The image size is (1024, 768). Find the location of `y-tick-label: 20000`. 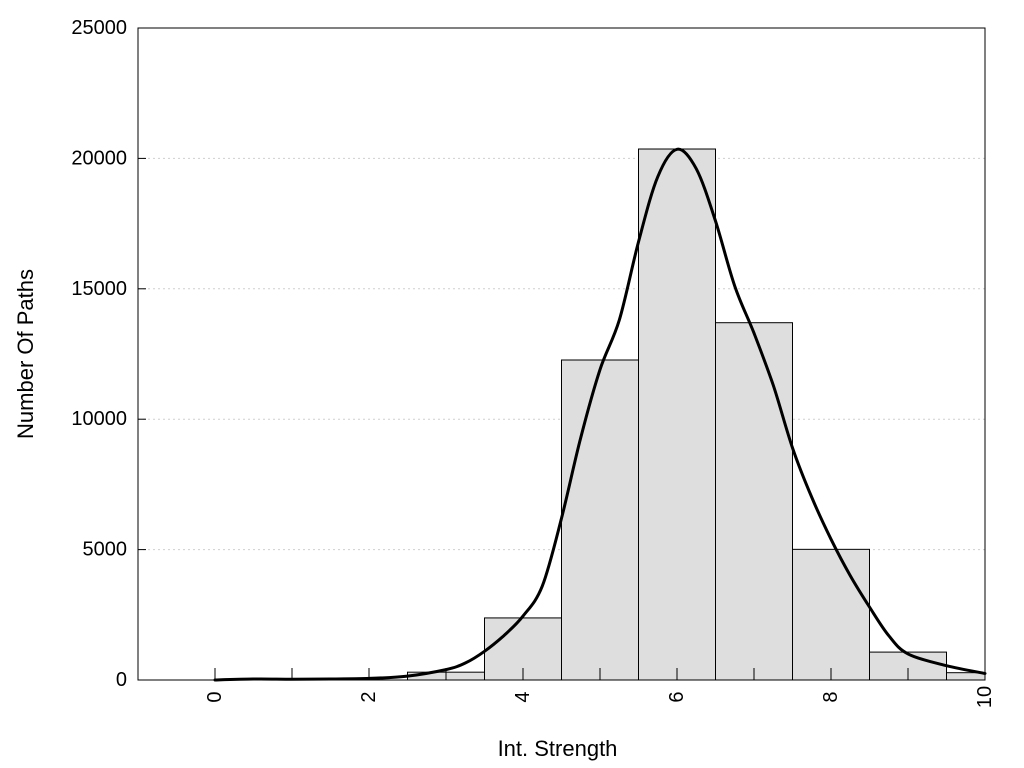

y-tick-label: 20000 is located at coordinates (99, 158).